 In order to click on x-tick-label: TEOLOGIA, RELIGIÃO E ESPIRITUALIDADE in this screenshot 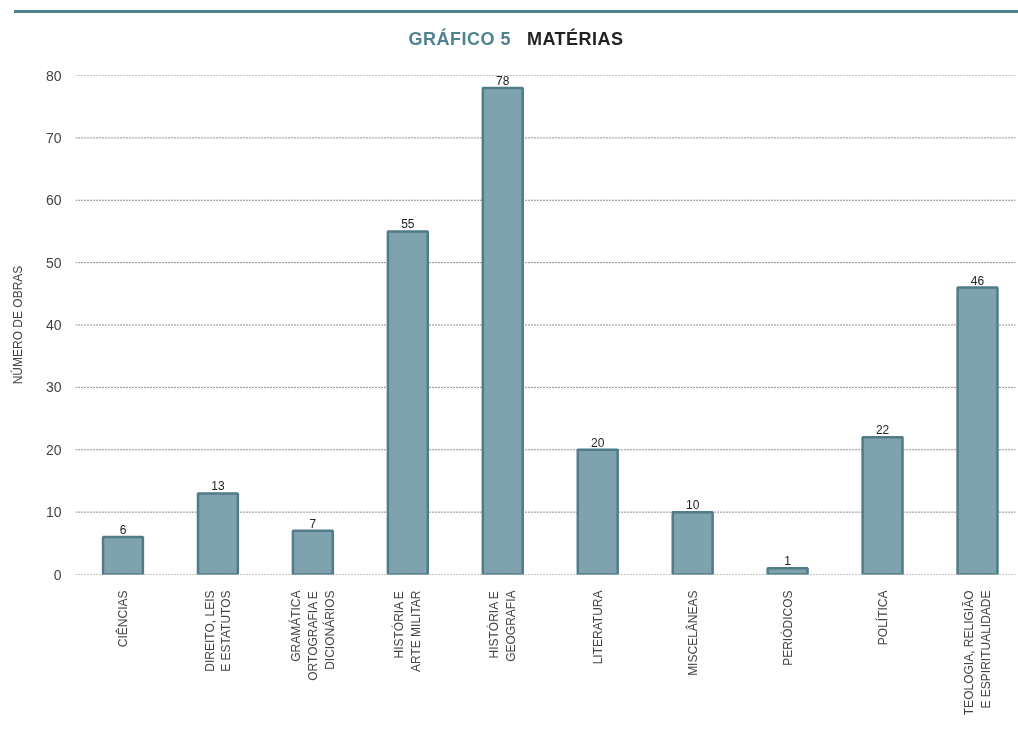, I will do `click(977, 653)`.